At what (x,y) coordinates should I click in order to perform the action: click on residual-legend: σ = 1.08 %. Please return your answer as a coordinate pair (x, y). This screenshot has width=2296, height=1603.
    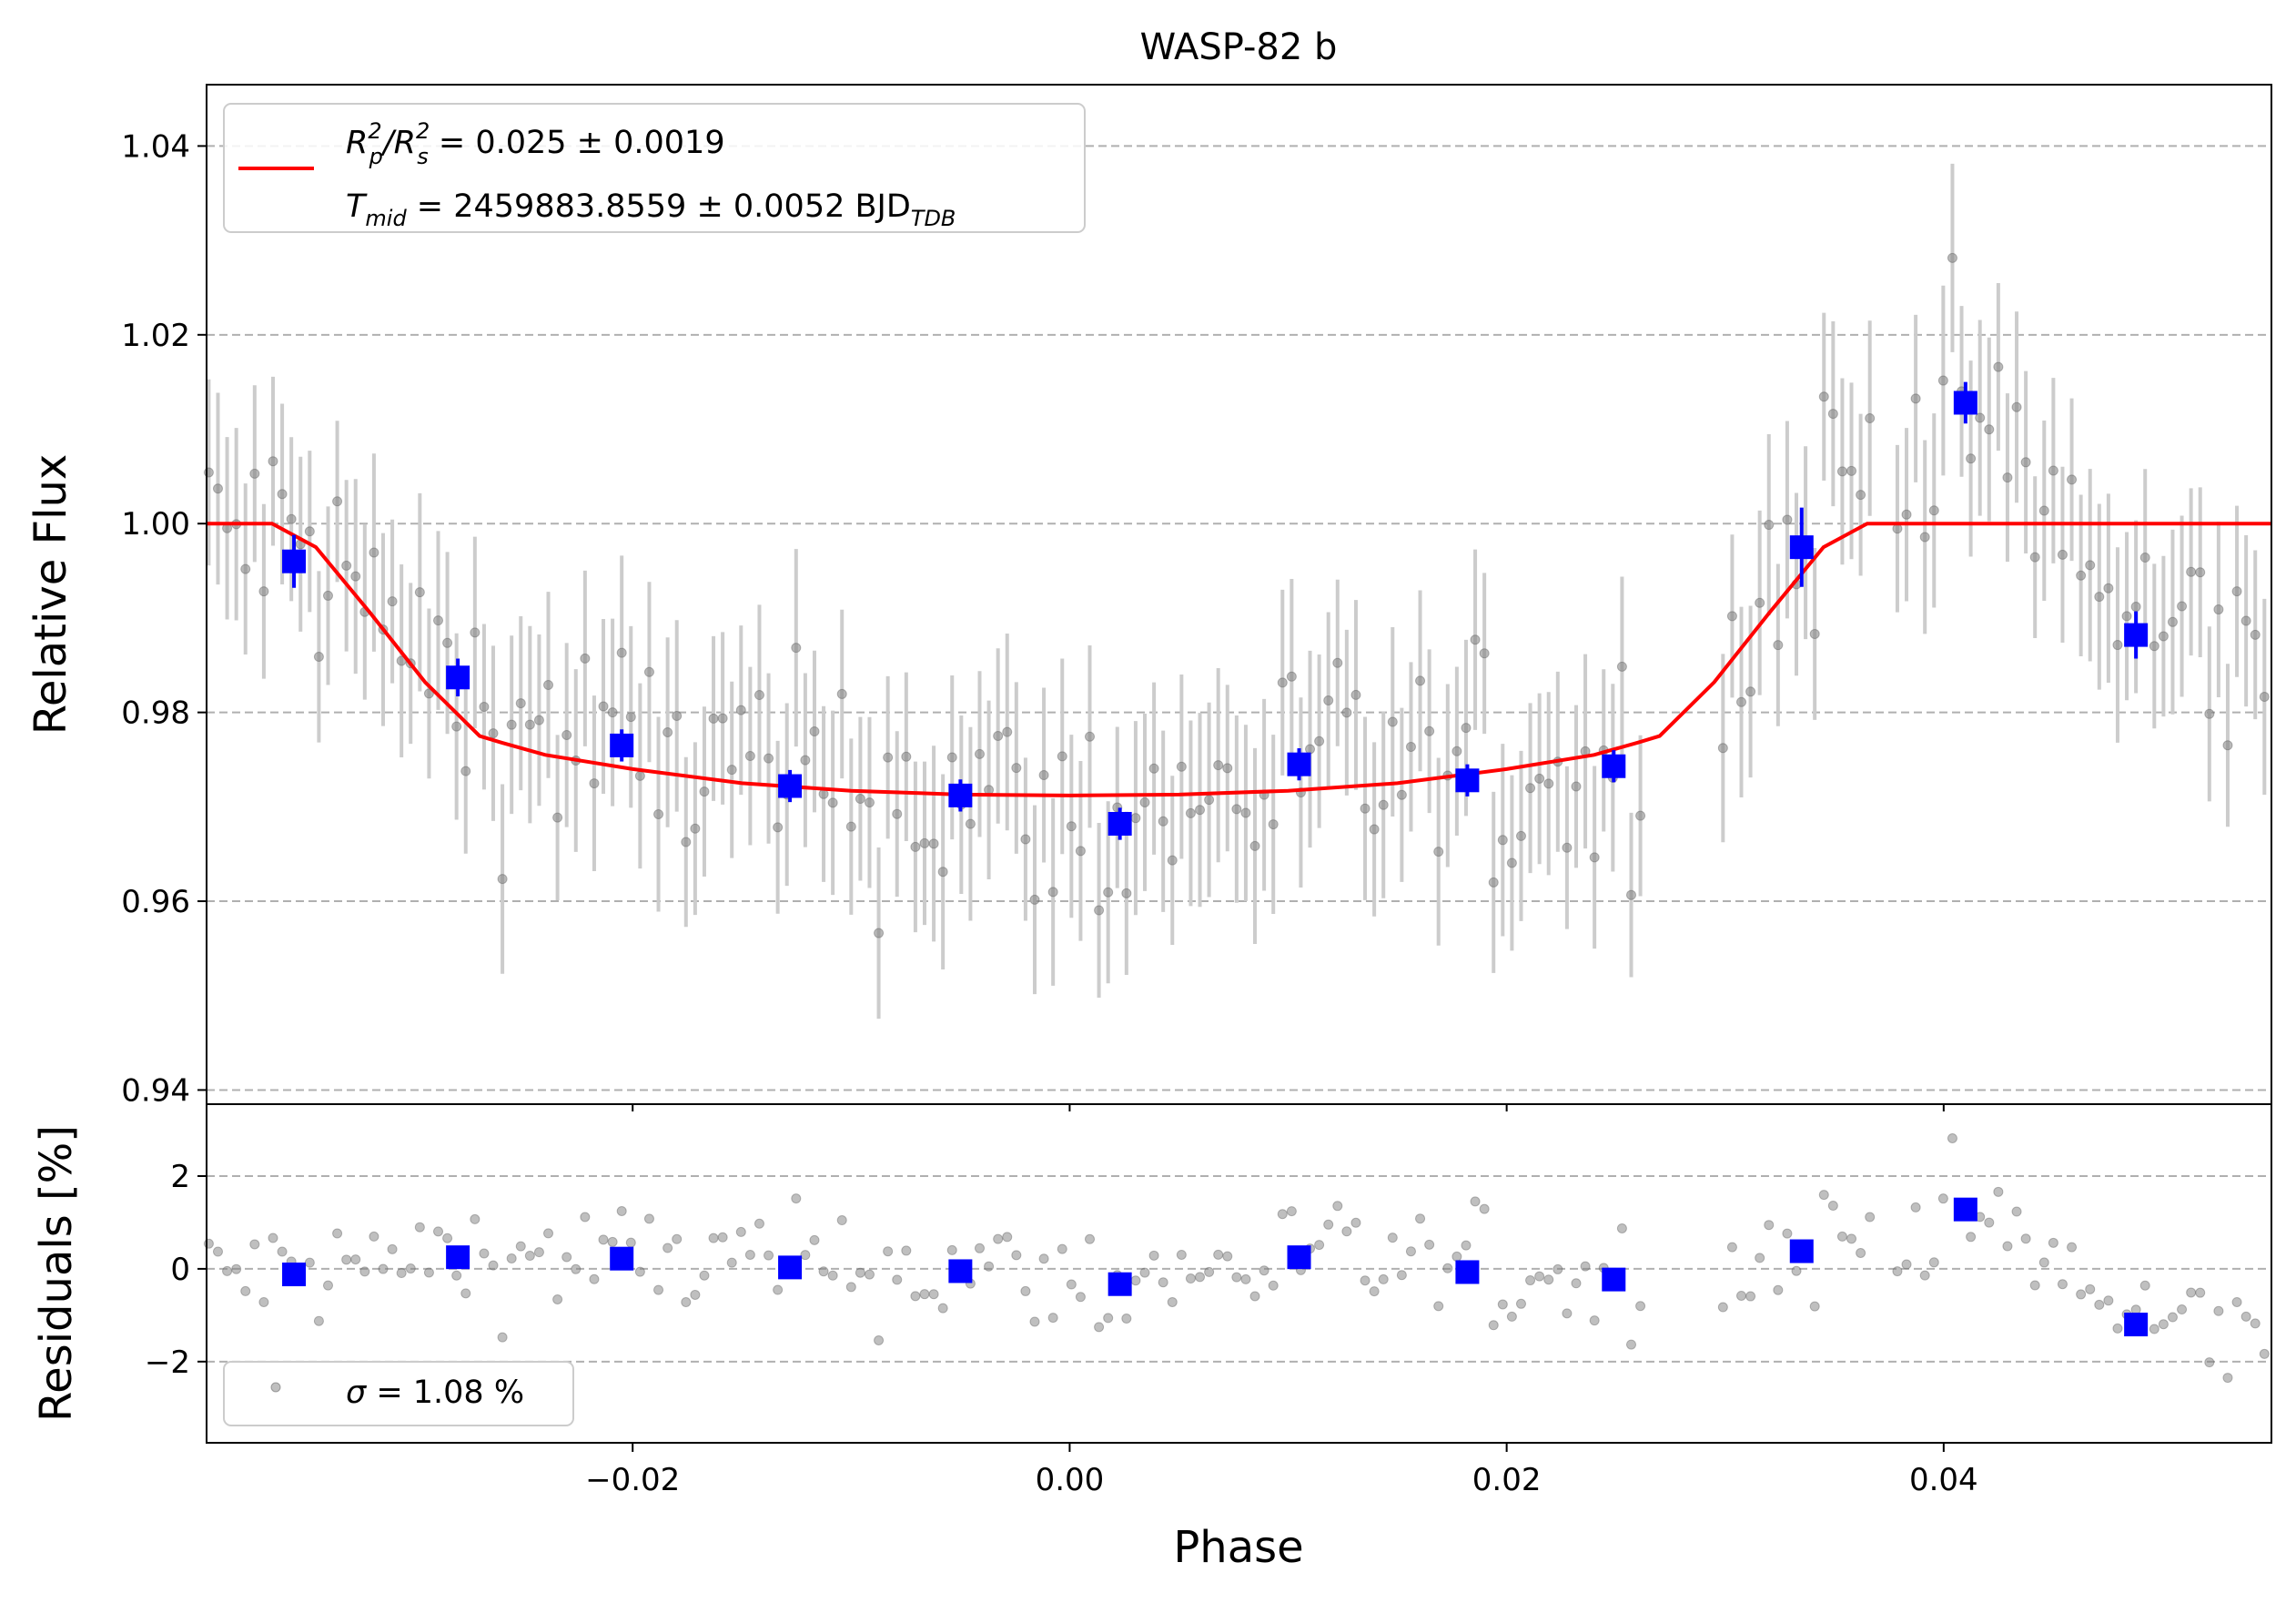
    Looking at the image, I should click on (399, 1393).